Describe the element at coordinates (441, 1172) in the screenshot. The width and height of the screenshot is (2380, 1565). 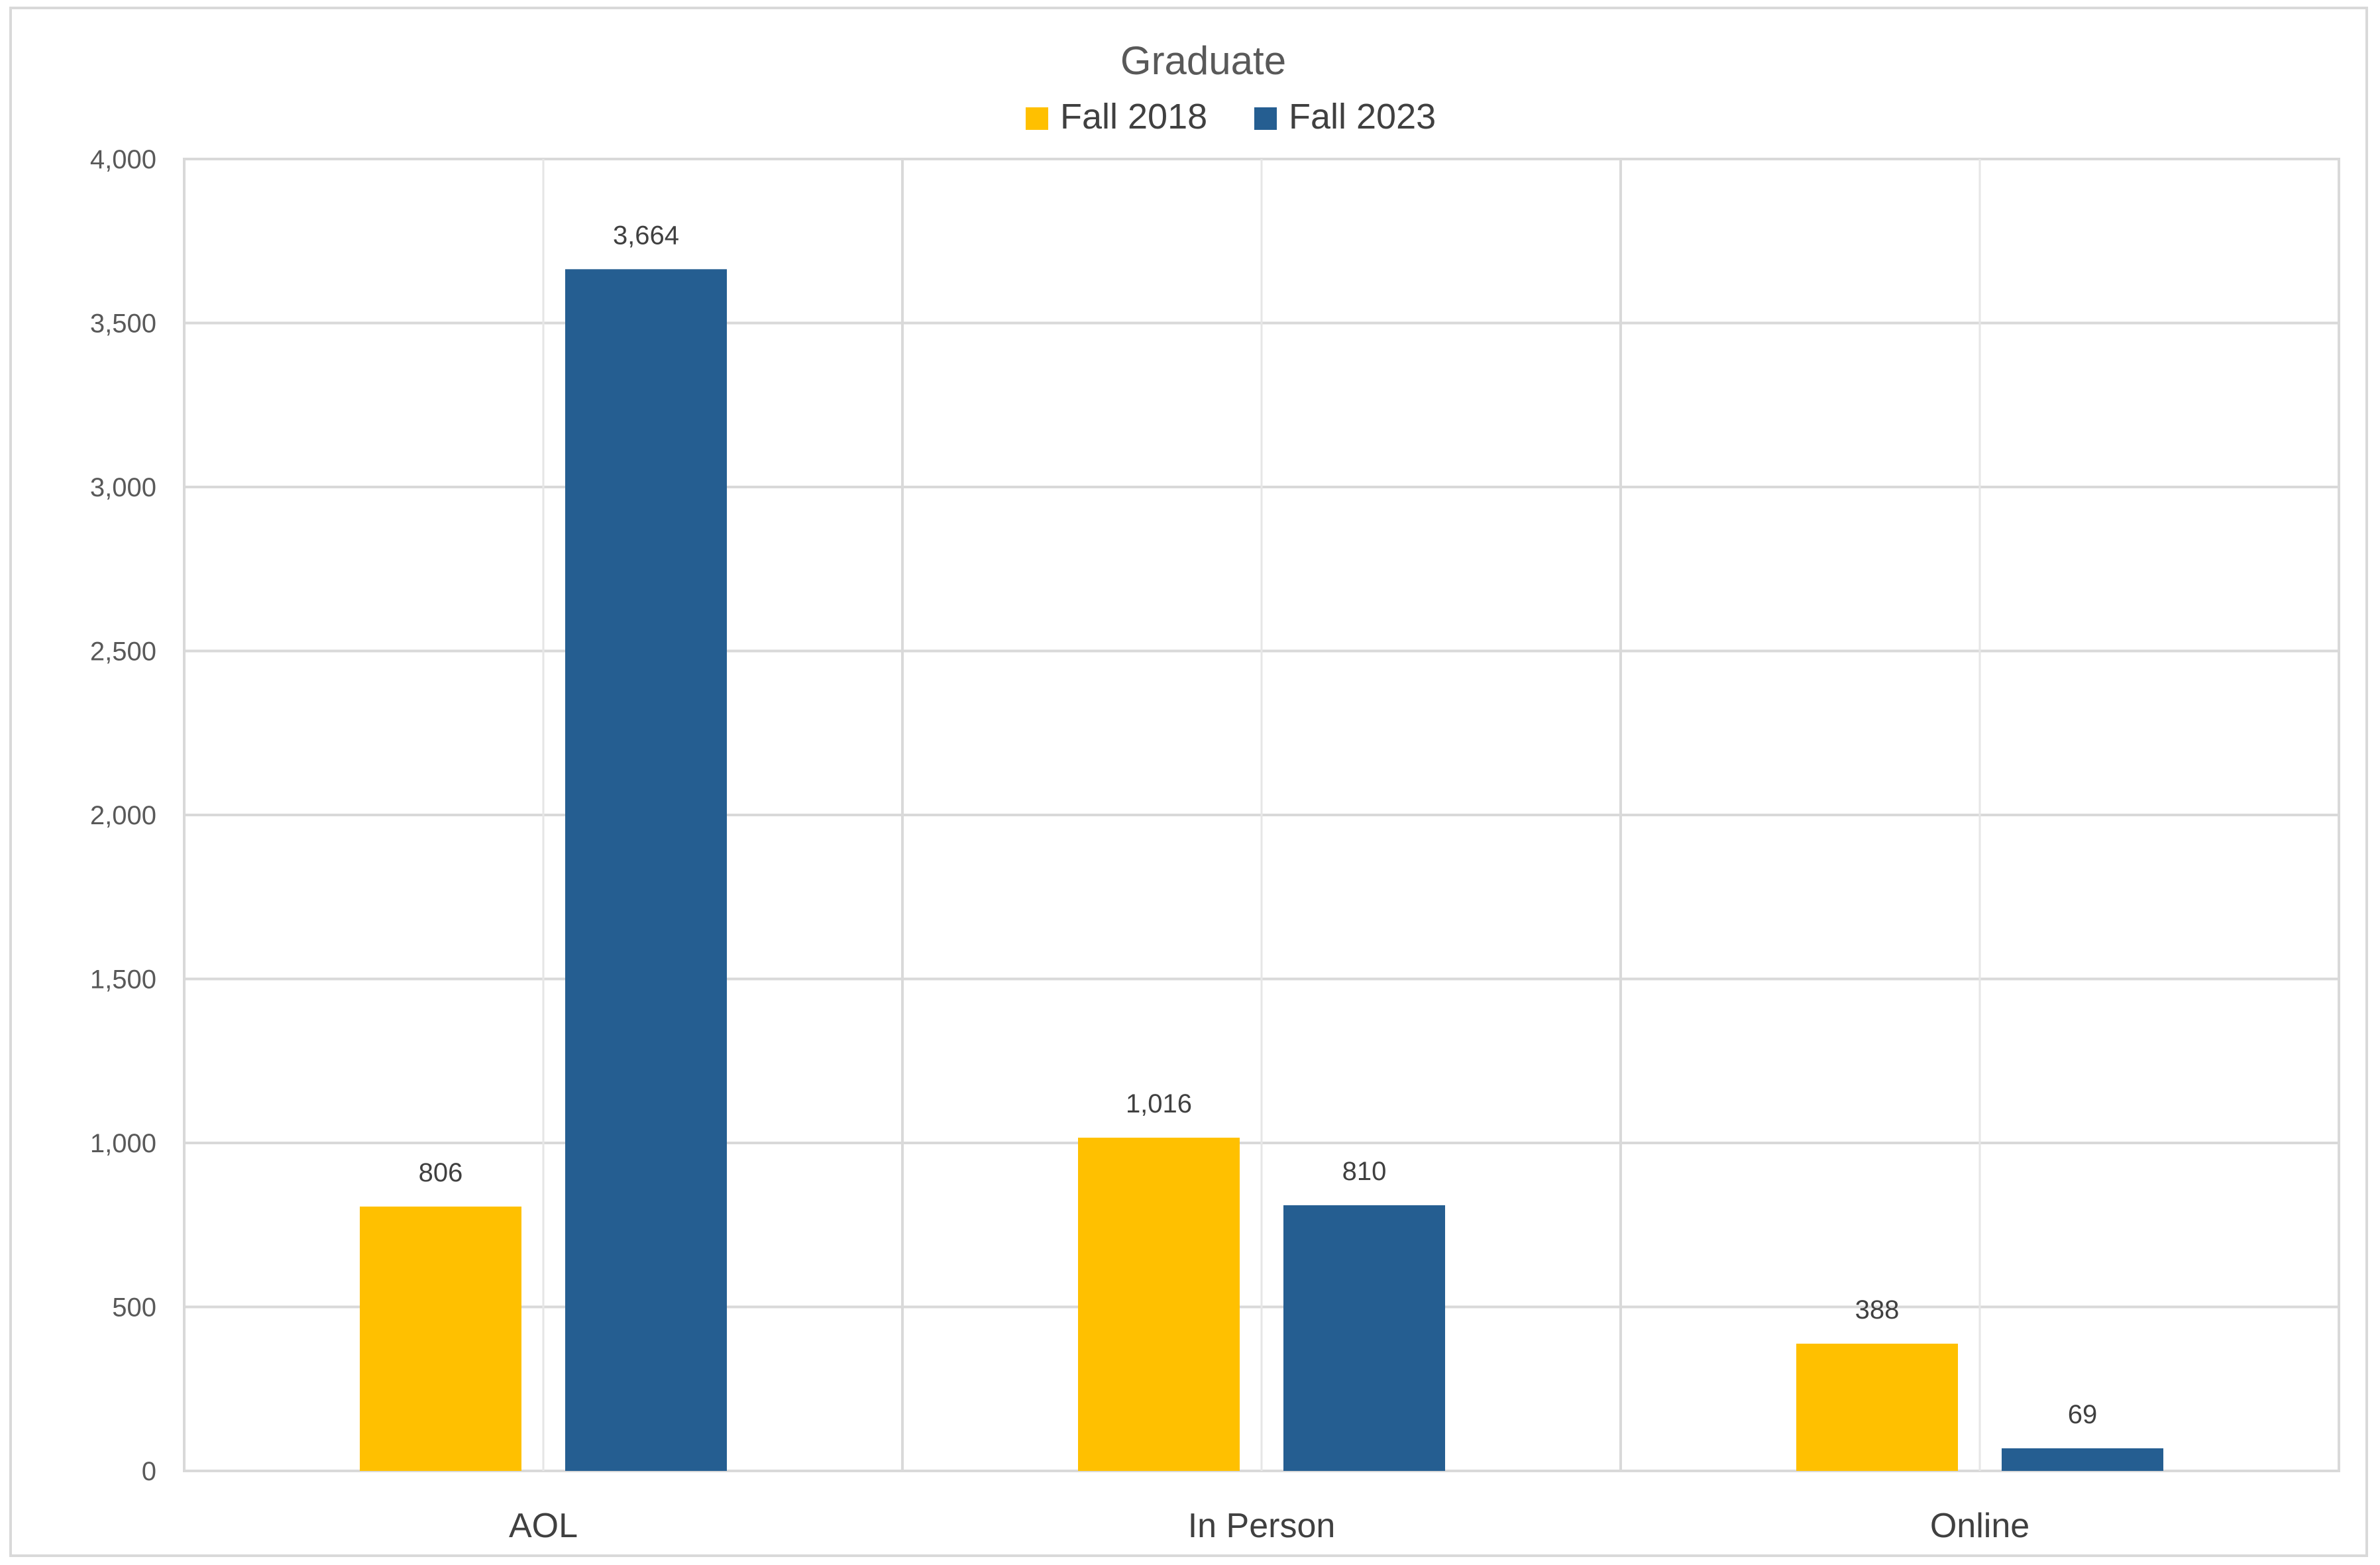
I see `data-label: 806` at that location.